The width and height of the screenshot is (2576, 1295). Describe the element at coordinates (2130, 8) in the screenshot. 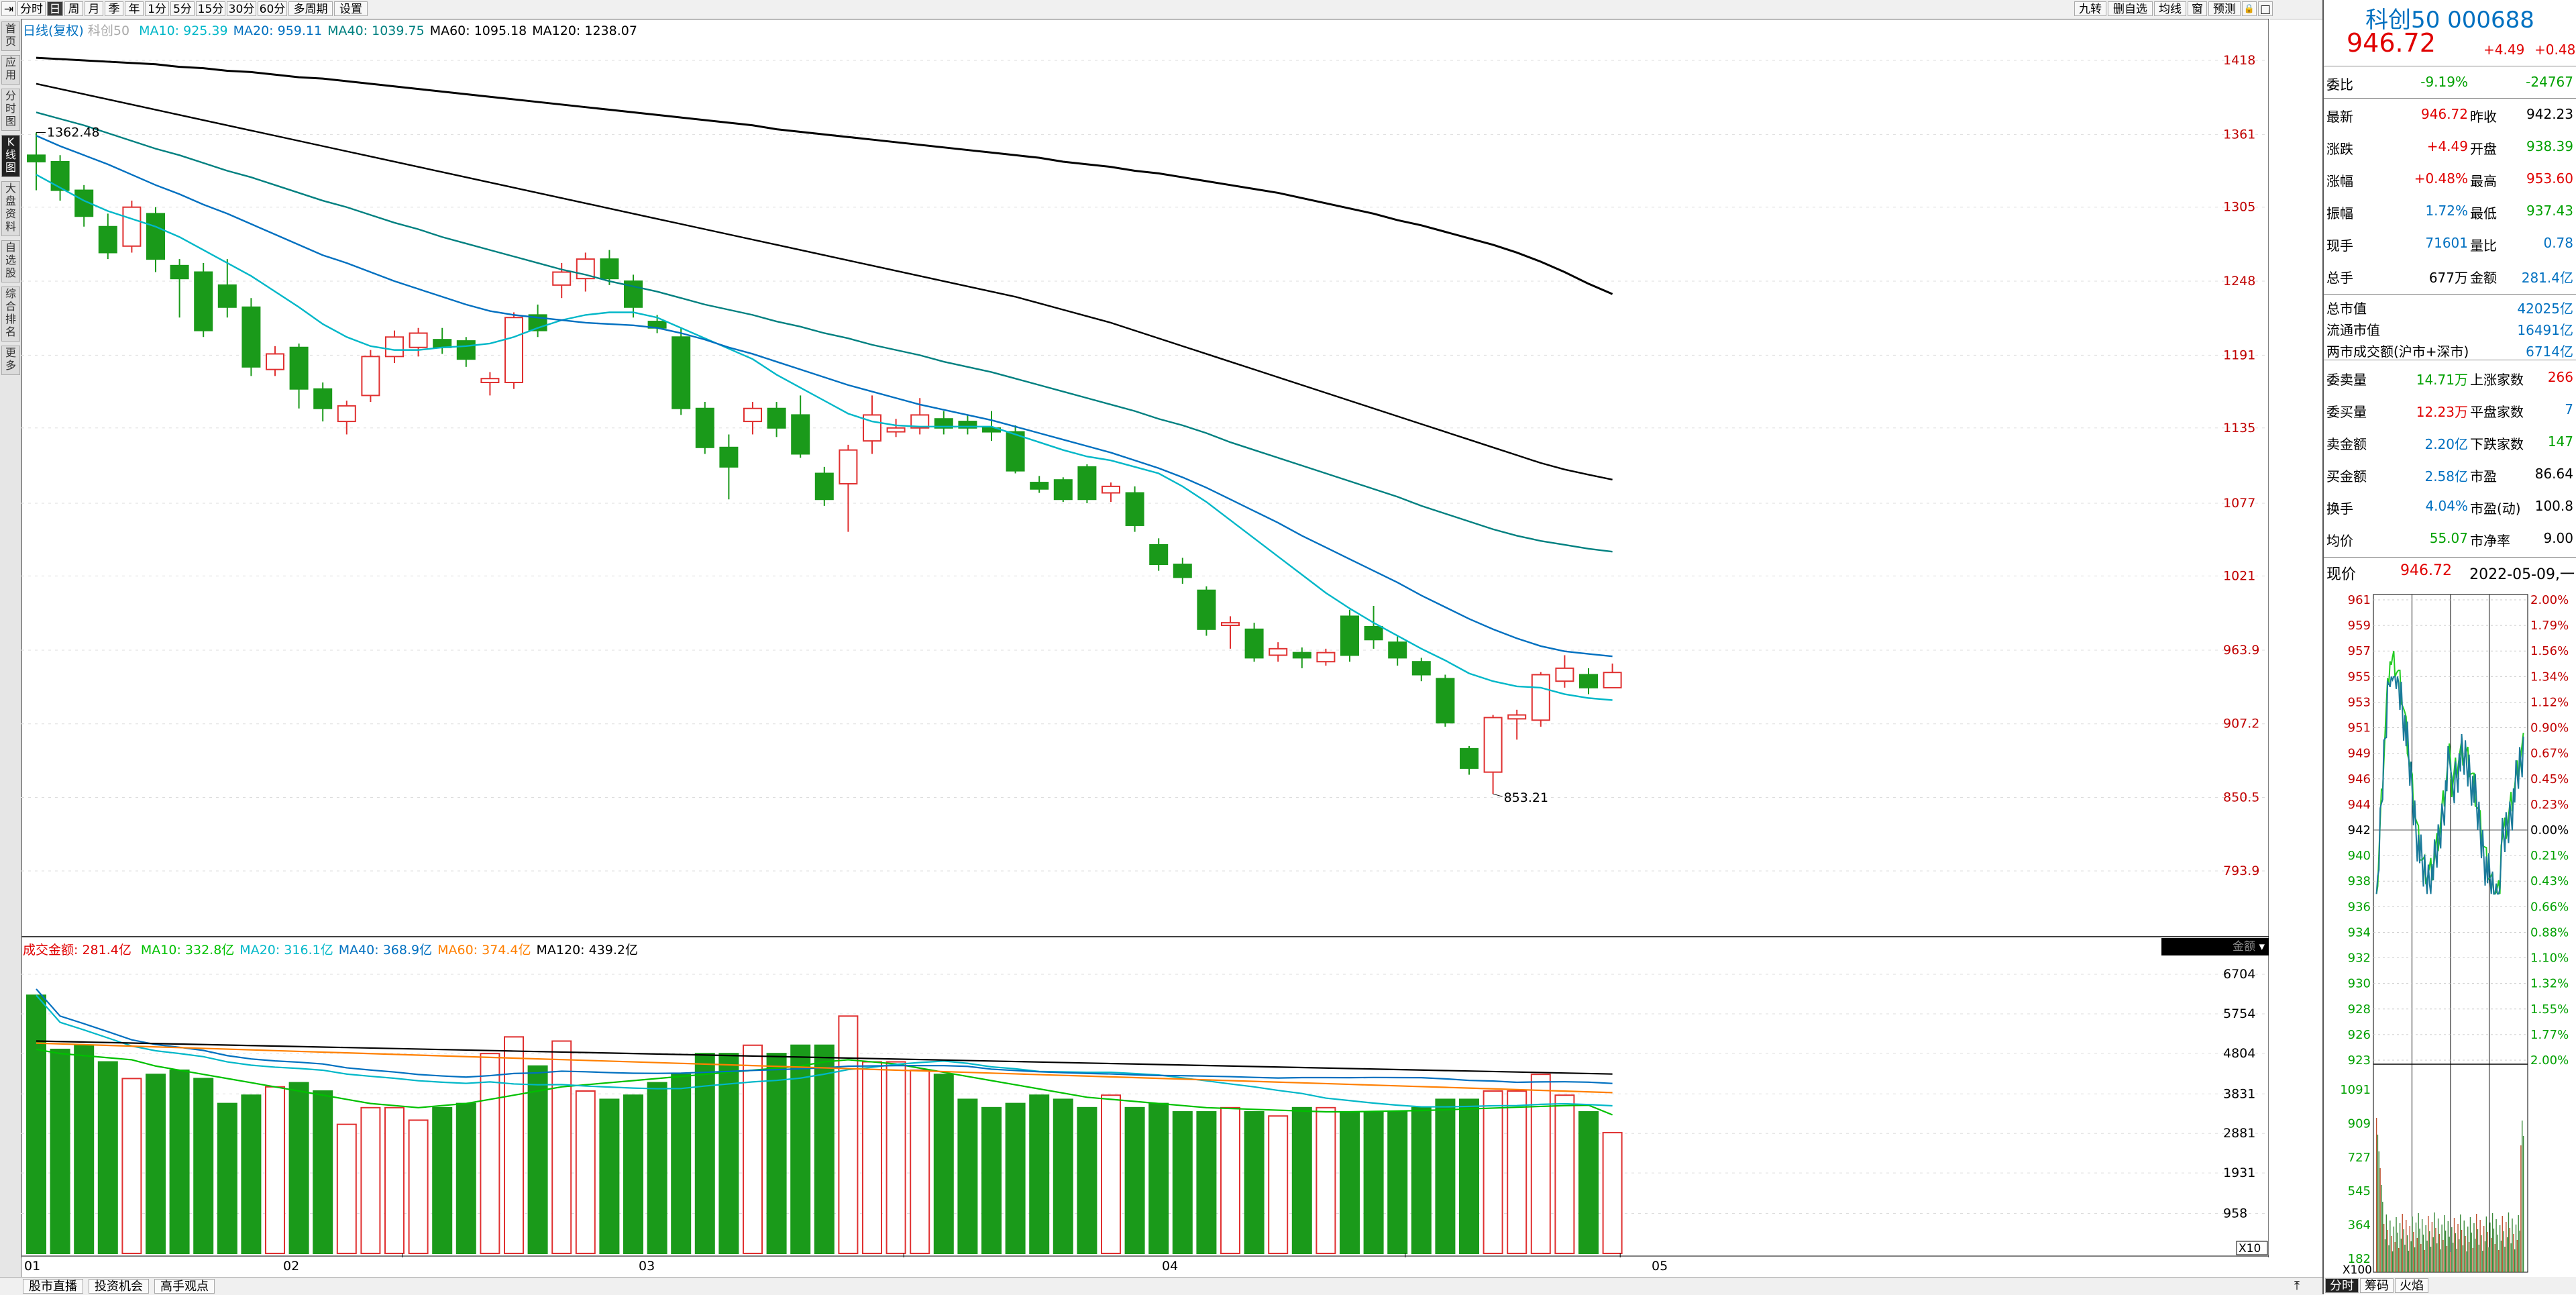

I see `toolbar-tool-1: 删自选` at that location.